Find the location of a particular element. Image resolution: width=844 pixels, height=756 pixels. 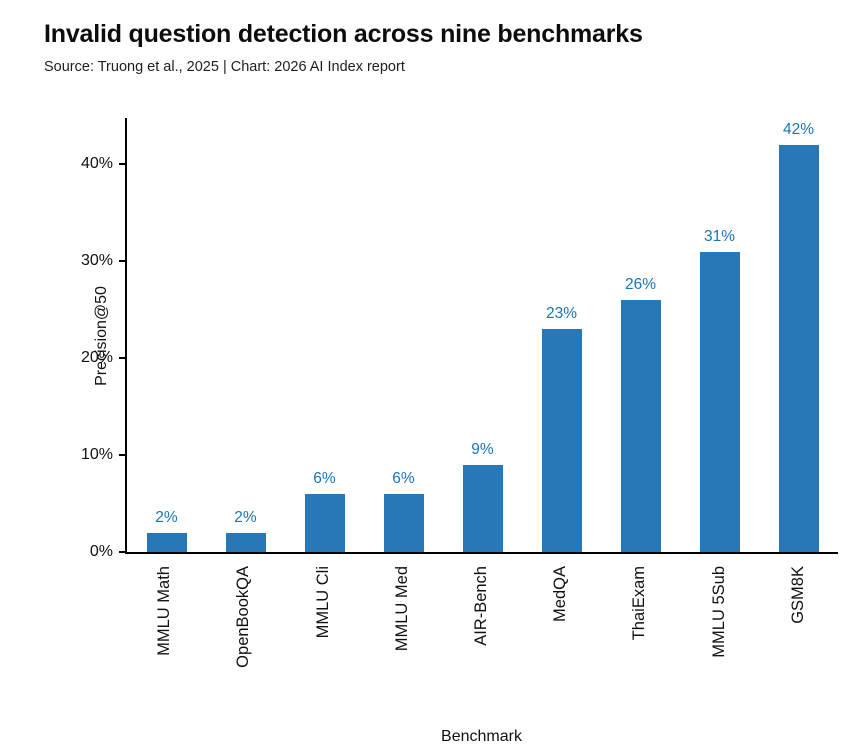

x-tick-label: GSM8K is located at coordinates (797, 595).